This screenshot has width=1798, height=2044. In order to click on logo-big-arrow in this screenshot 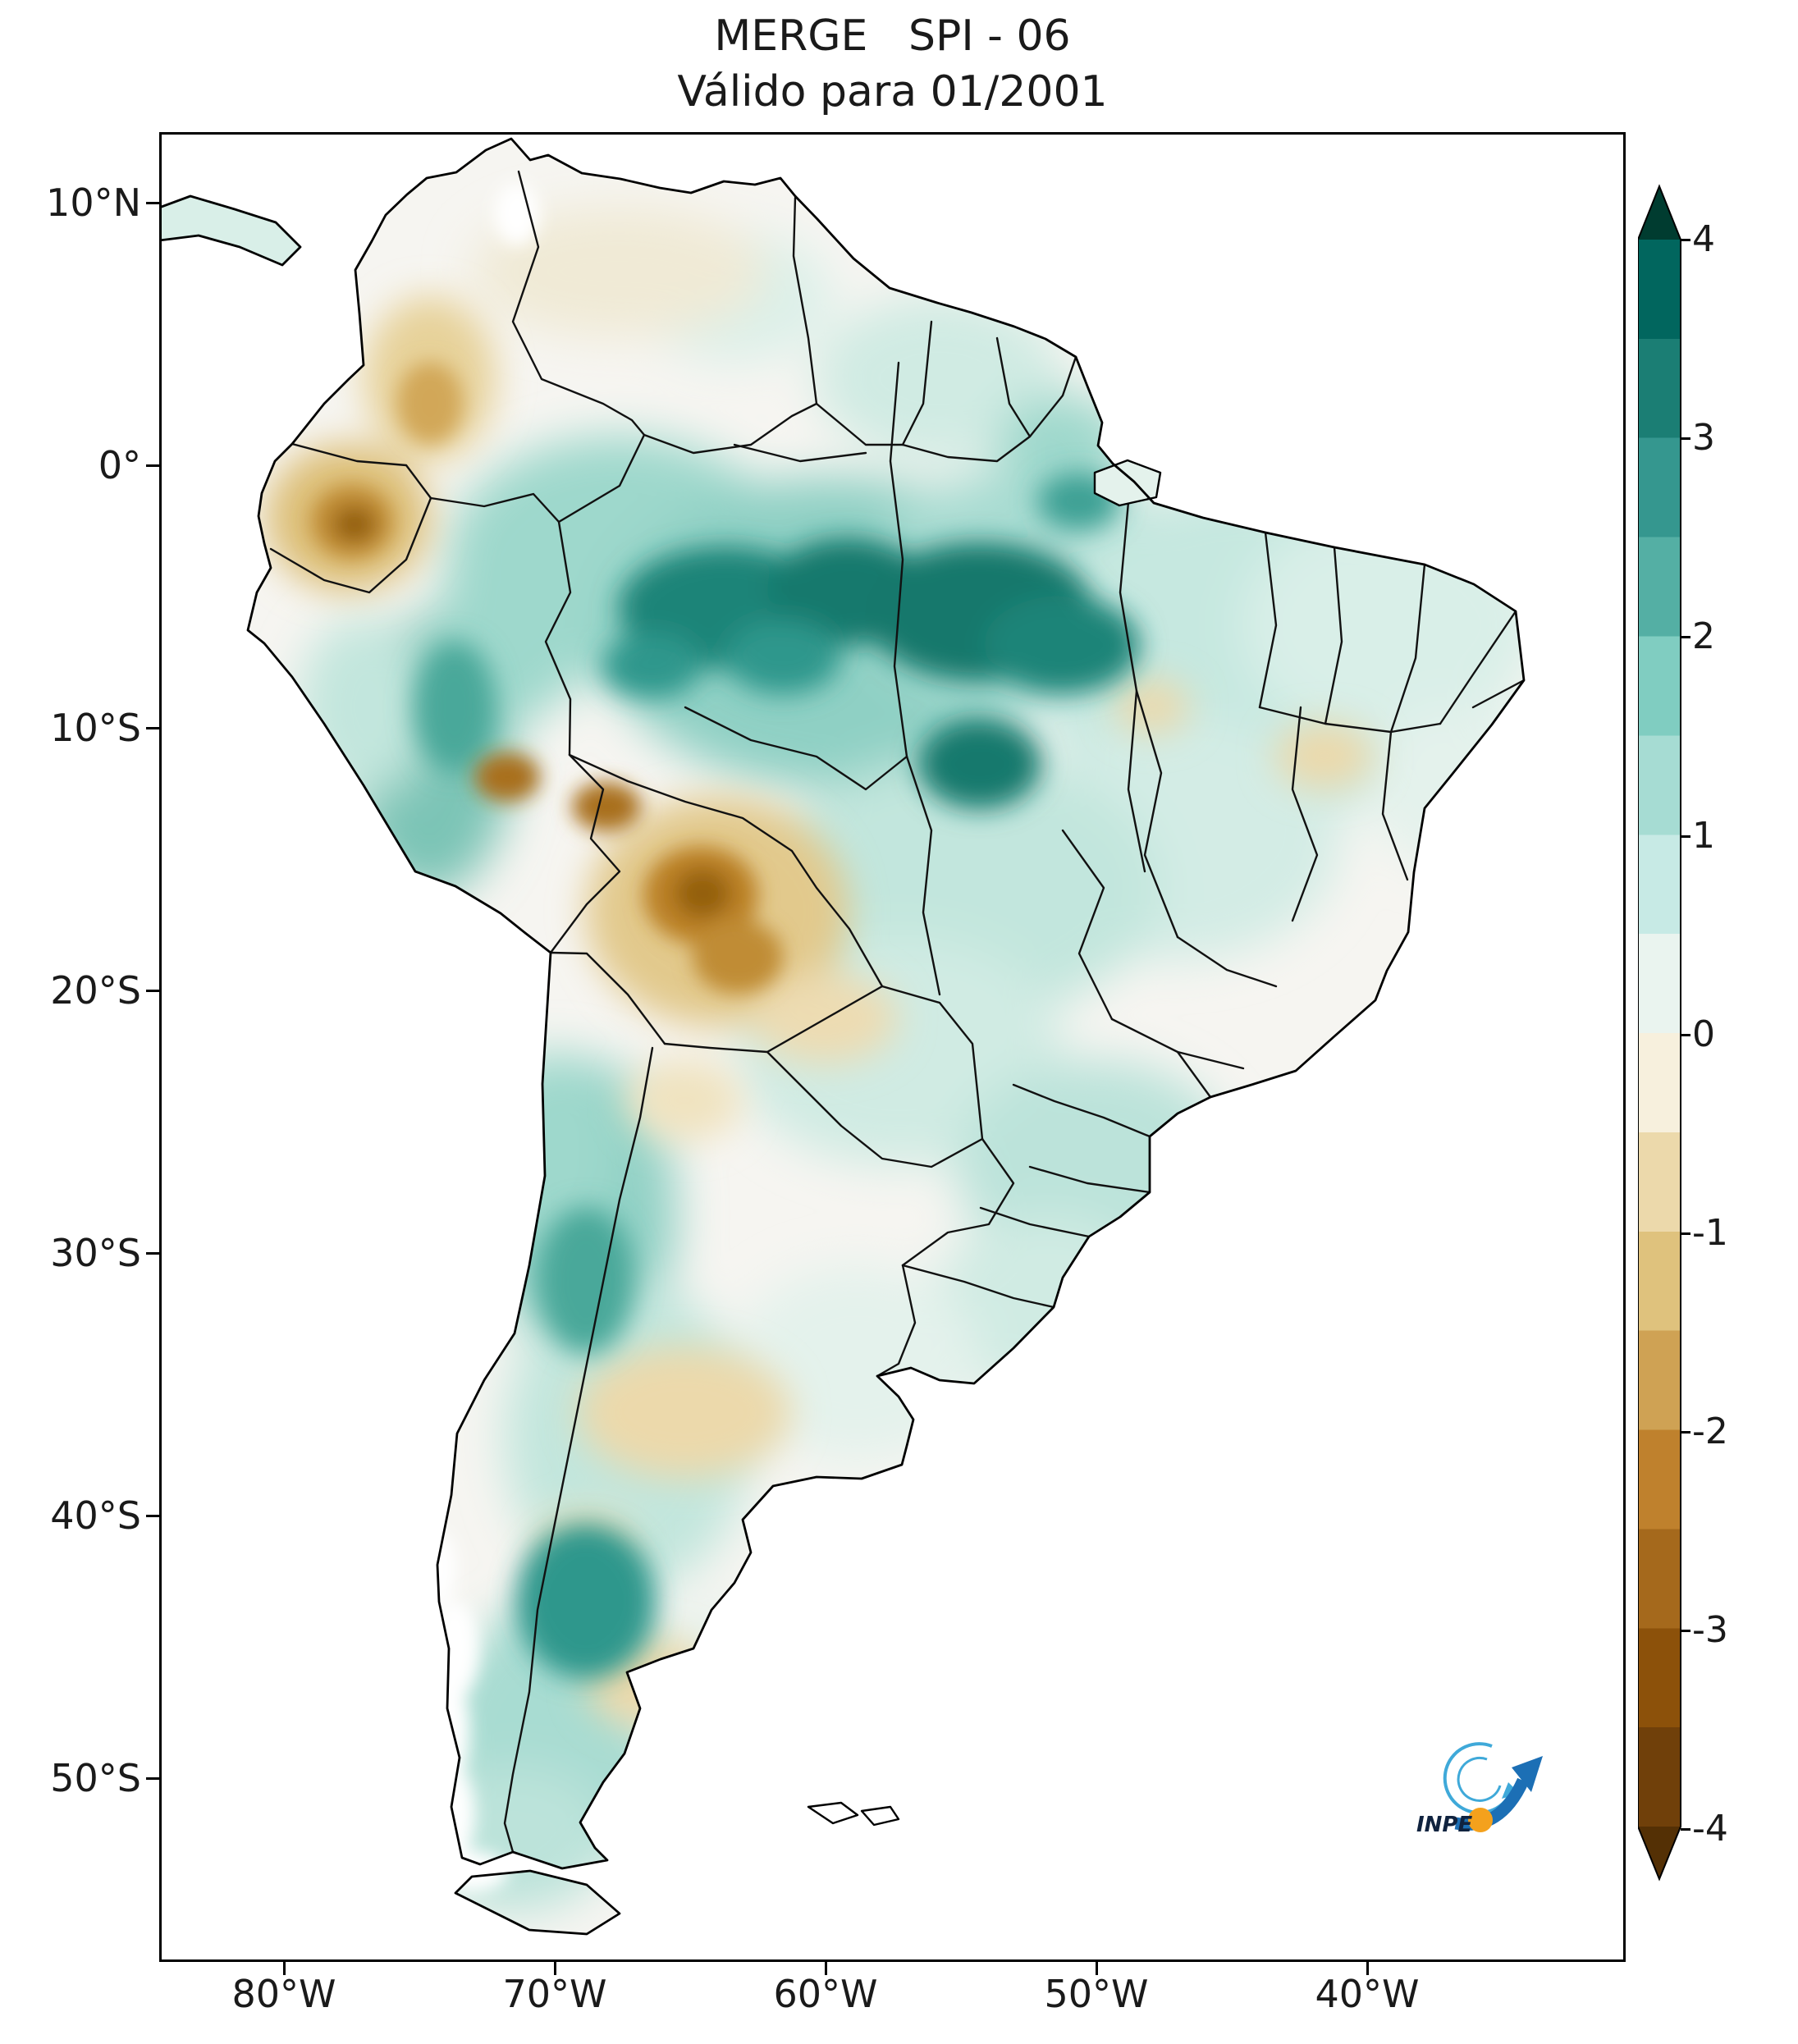, I will do `click(1491, 1804)`.